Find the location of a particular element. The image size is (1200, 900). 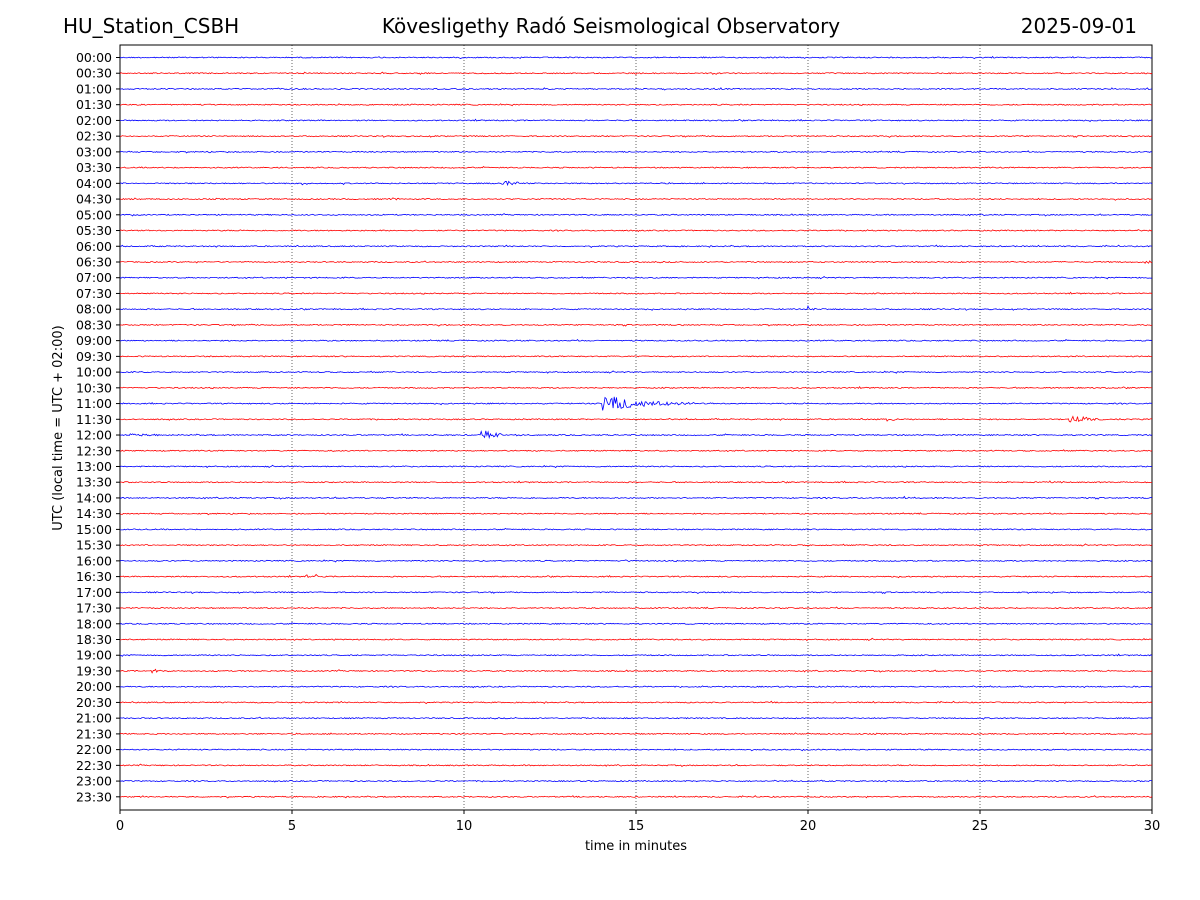

x-axis-label: time in minutes is located at coordinates (636, 846).